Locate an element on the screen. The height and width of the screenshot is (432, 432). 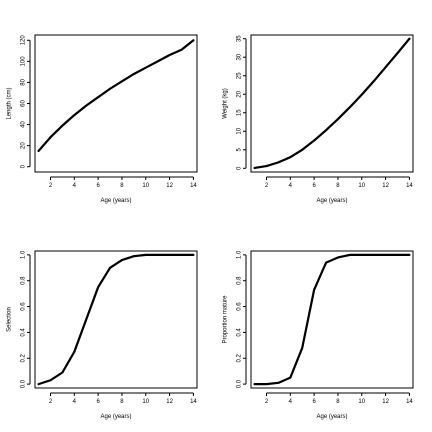
y-tick-label: 80 is located at coordinates (24, 81).